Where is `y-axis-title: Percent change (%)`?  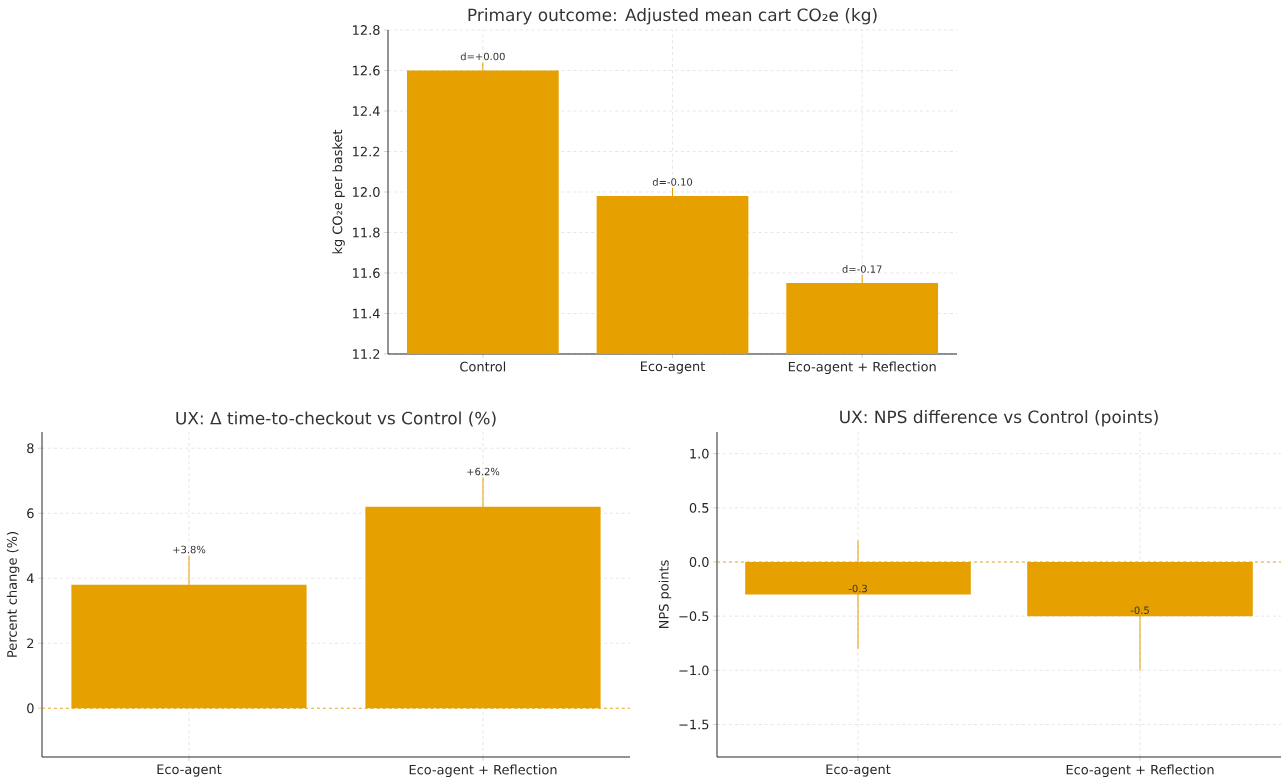 y-axis-title: Percent change (%) is located at coordinates (13, 594).